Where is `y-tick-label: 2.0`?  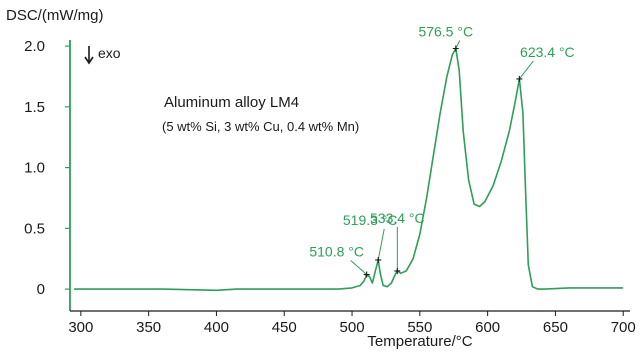
y-tick-label: 2.0 is located at coordinates (34, 46).